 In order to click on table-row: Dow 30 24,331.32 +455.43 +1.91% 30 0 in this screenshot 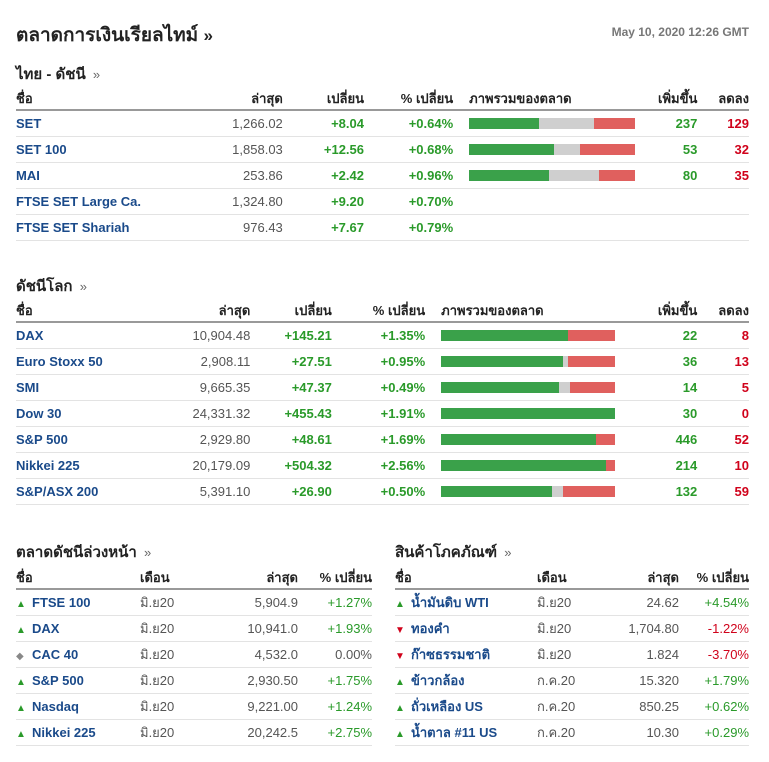, I will do `click(382, 413)`.